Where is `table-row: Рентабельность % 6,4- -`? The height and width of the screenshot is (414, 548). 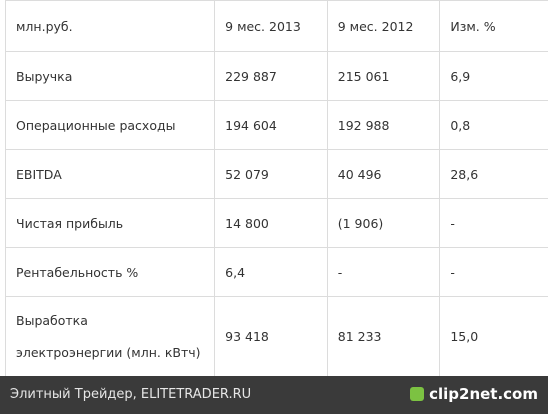
table-row: Рентабельность % 6,4- - is located at coordinates (276, 272).